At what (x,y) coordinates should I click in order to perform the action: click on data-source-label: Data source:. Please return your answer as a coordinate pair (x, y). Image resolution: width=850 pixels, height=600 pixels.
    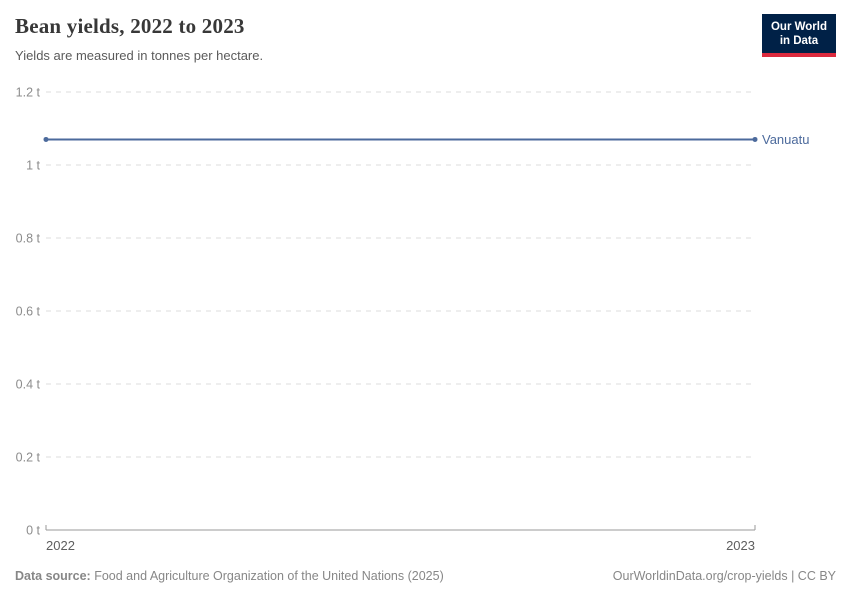
    Looking at the image, I should click on (53, 576).